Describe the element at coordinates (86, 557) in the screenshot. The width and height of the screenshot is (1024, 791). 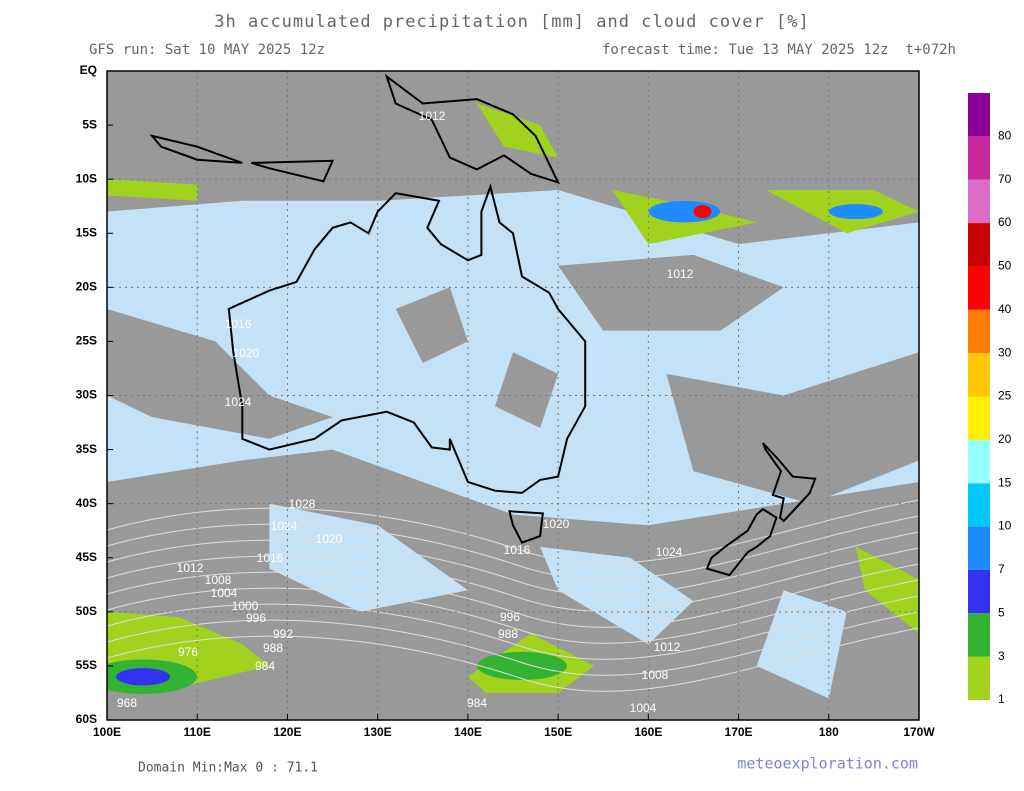
I see `lat-label: 45S` at that location.